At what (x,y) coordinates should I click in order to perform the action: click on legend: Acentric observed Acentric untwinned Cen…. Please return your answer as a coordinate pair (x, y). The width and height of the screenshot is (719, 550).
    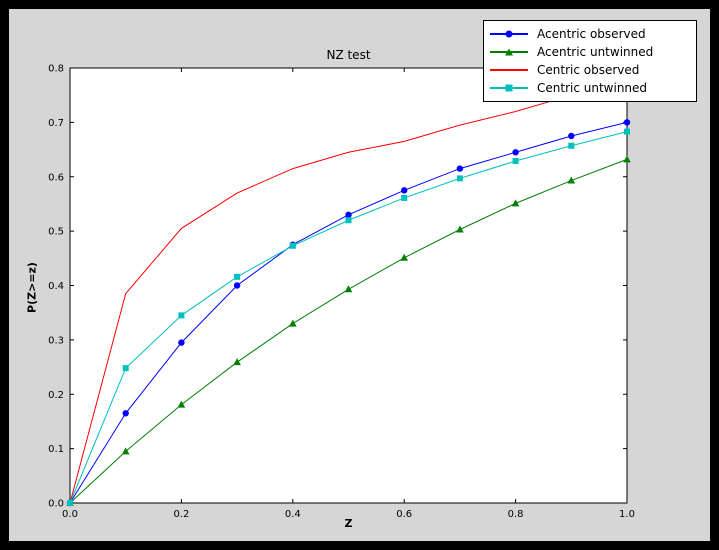
    Looking at the image, I should click on (590, 61).